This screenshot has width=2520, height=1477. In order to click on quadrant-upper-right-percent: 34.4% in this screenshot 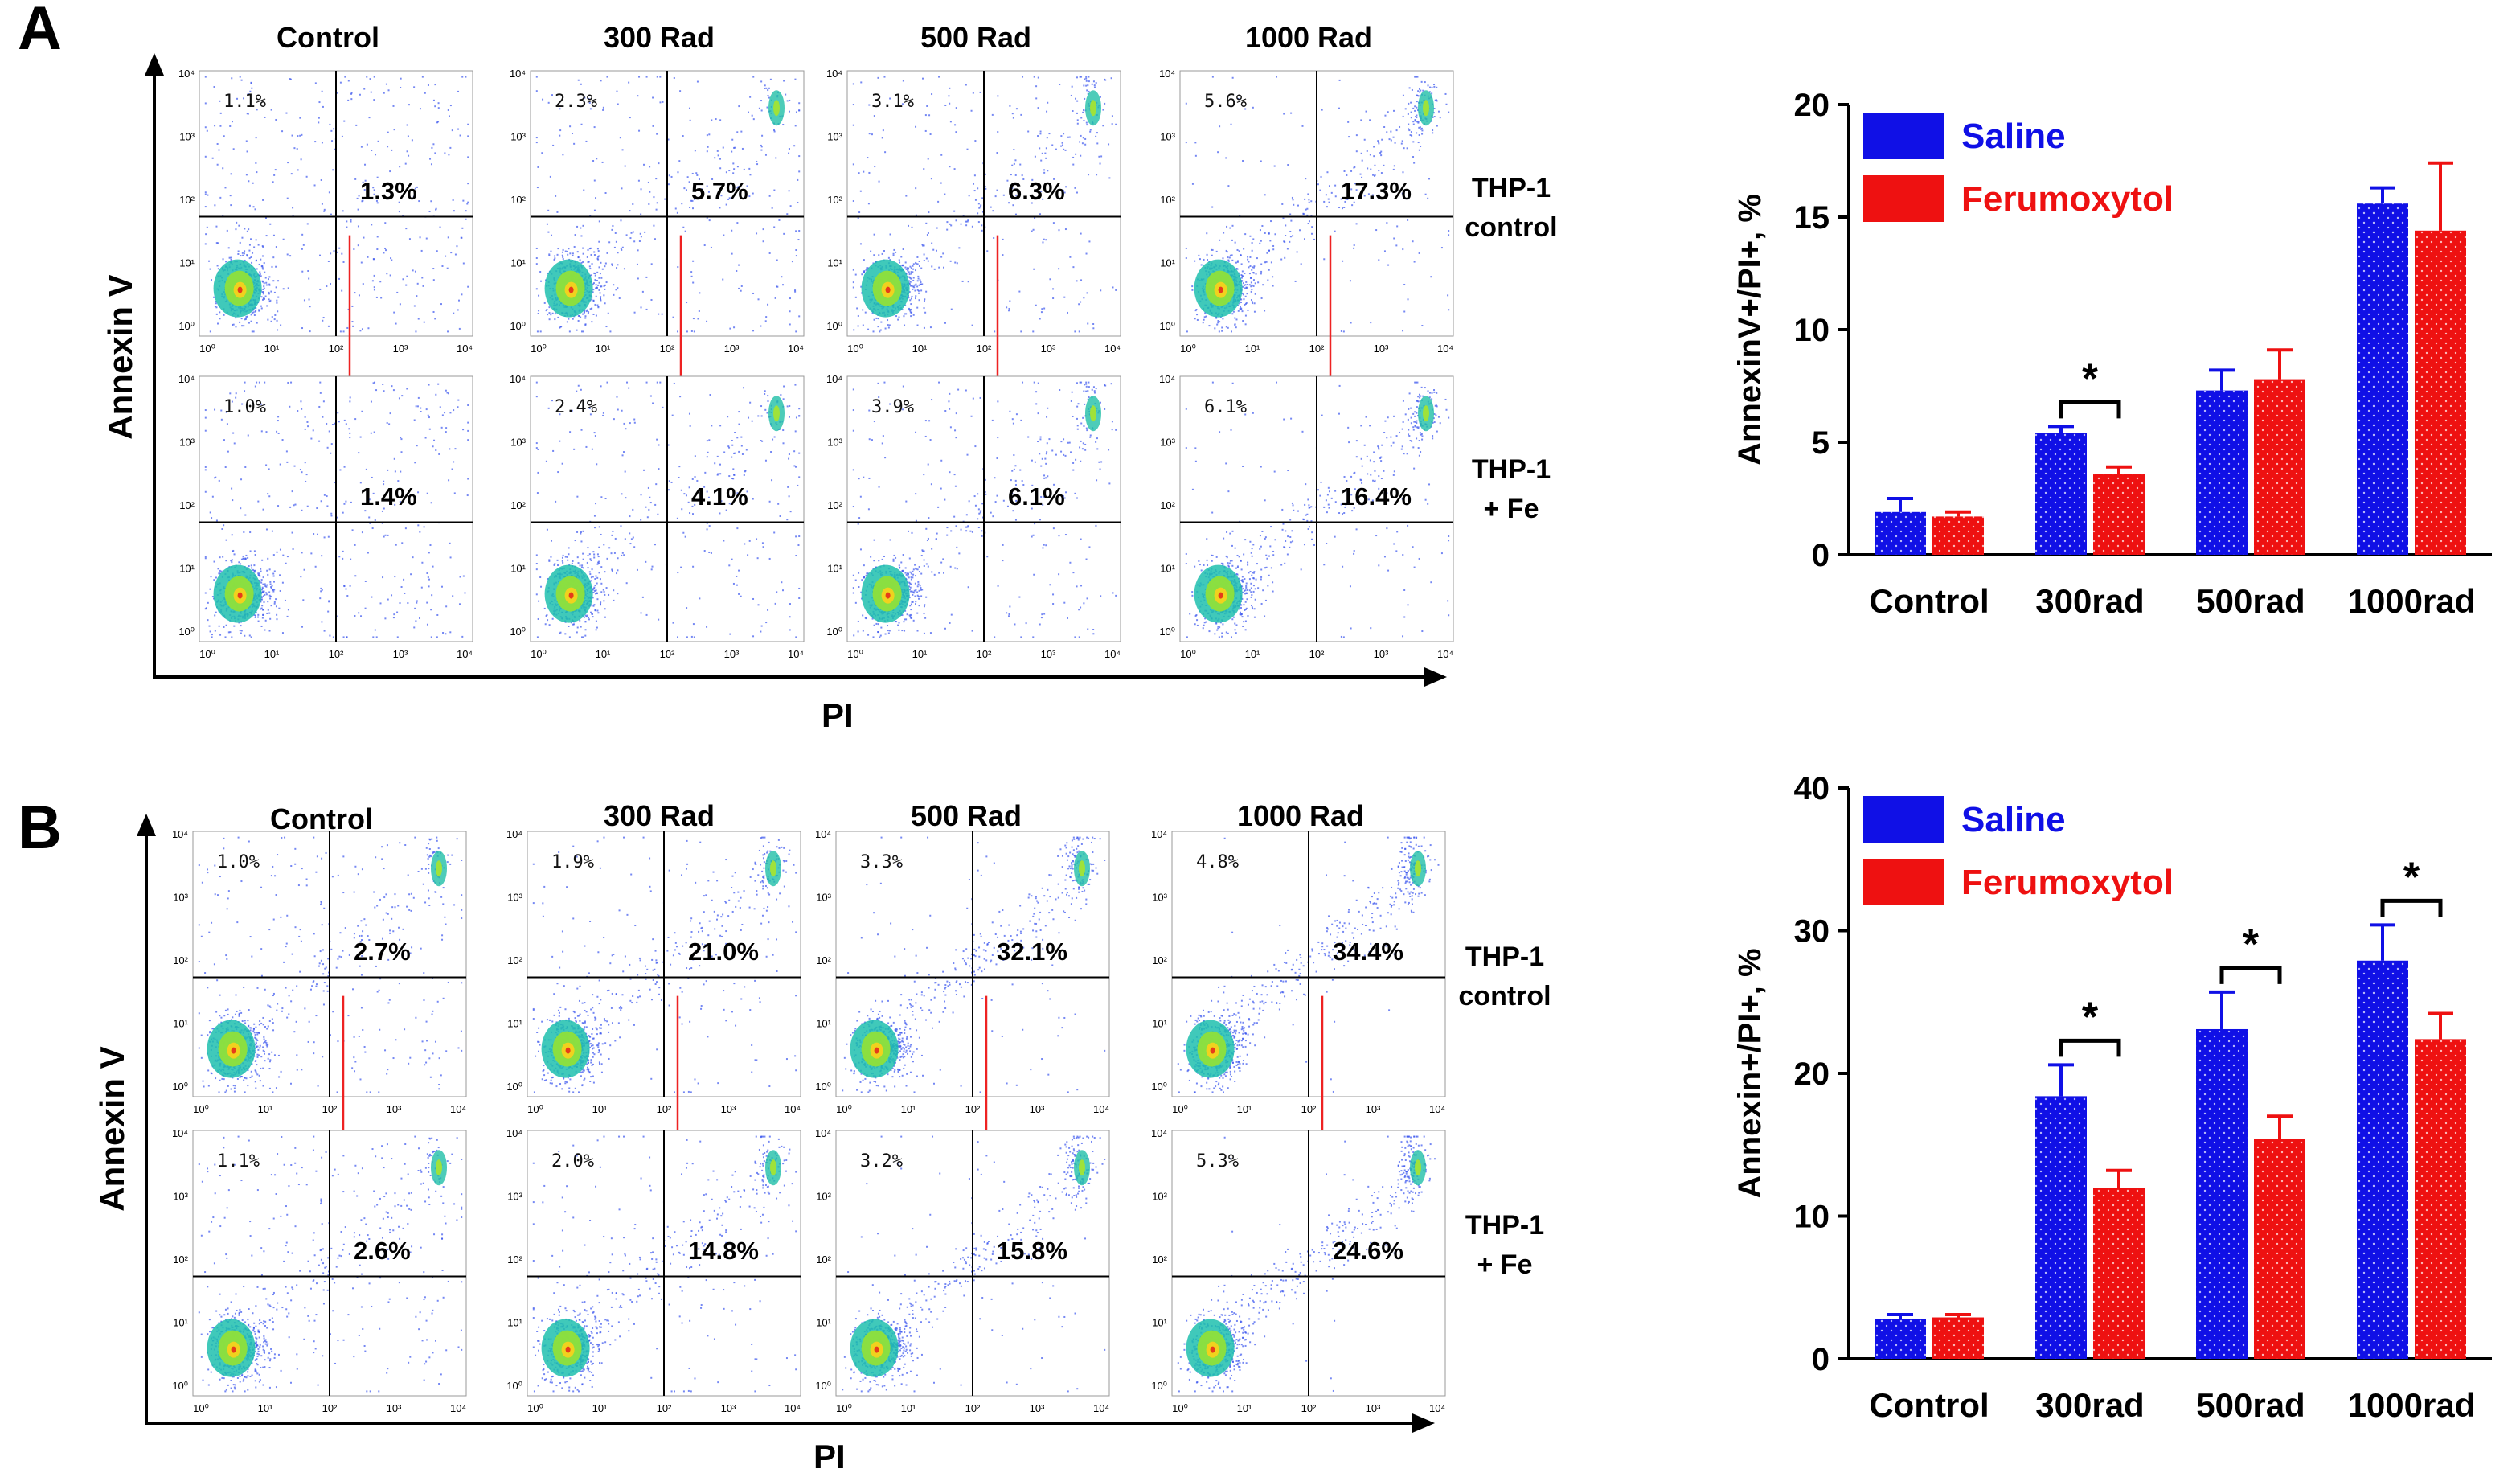, I will do `click(1368, 951)`.